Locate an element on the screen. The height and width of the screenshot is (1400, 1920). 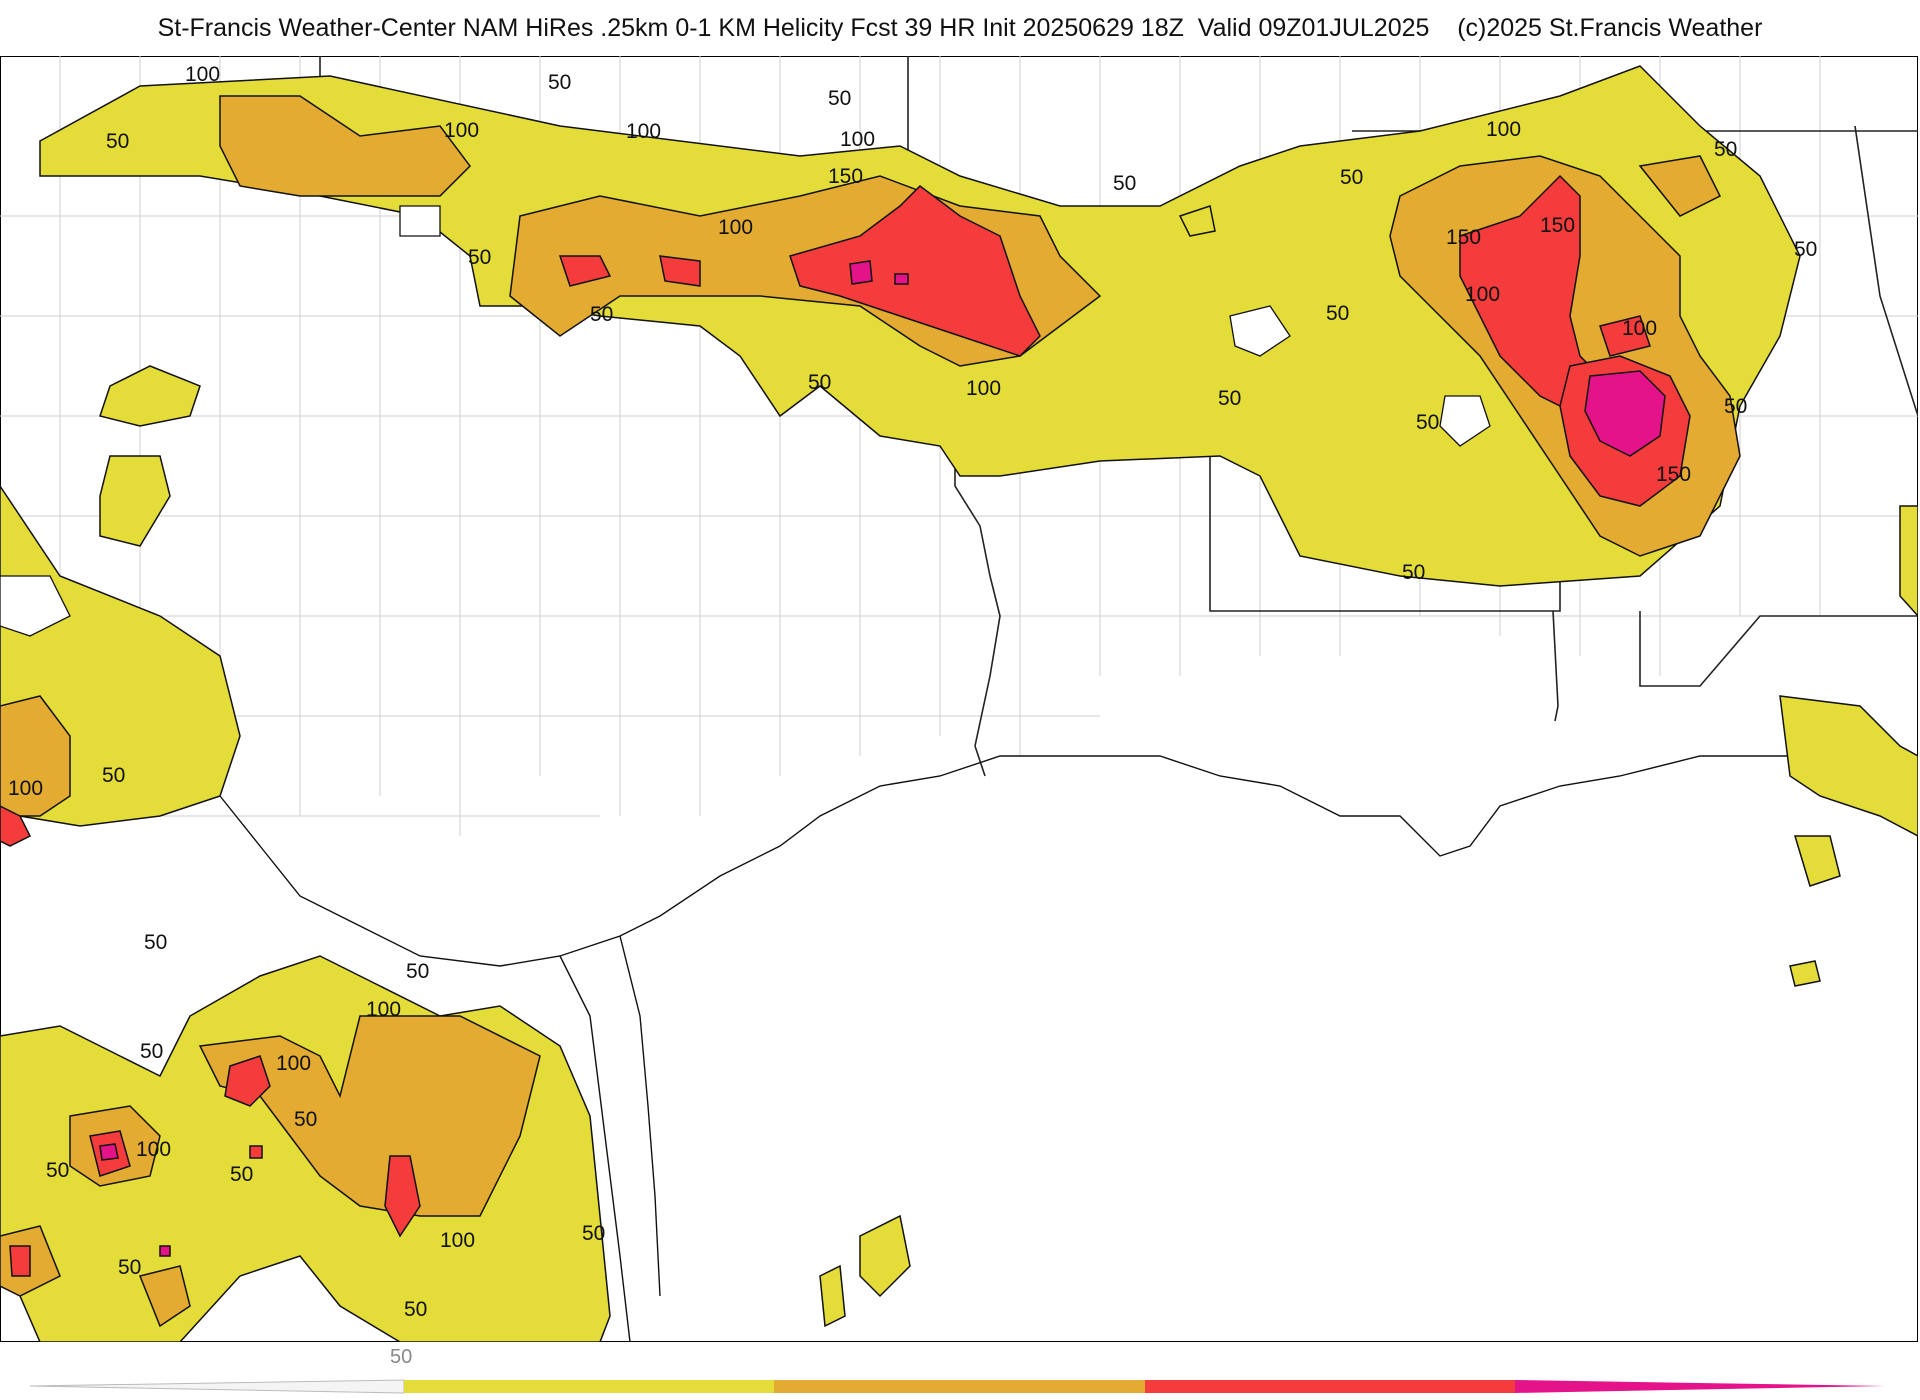
colorbar is located at coordinates (957, 1386).